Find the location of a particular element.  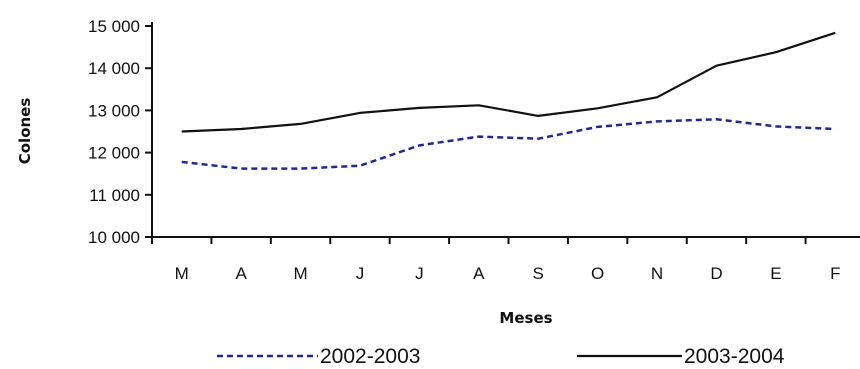

legend: 2002-2003 2003-2004 is located at coordinates (501, 356).